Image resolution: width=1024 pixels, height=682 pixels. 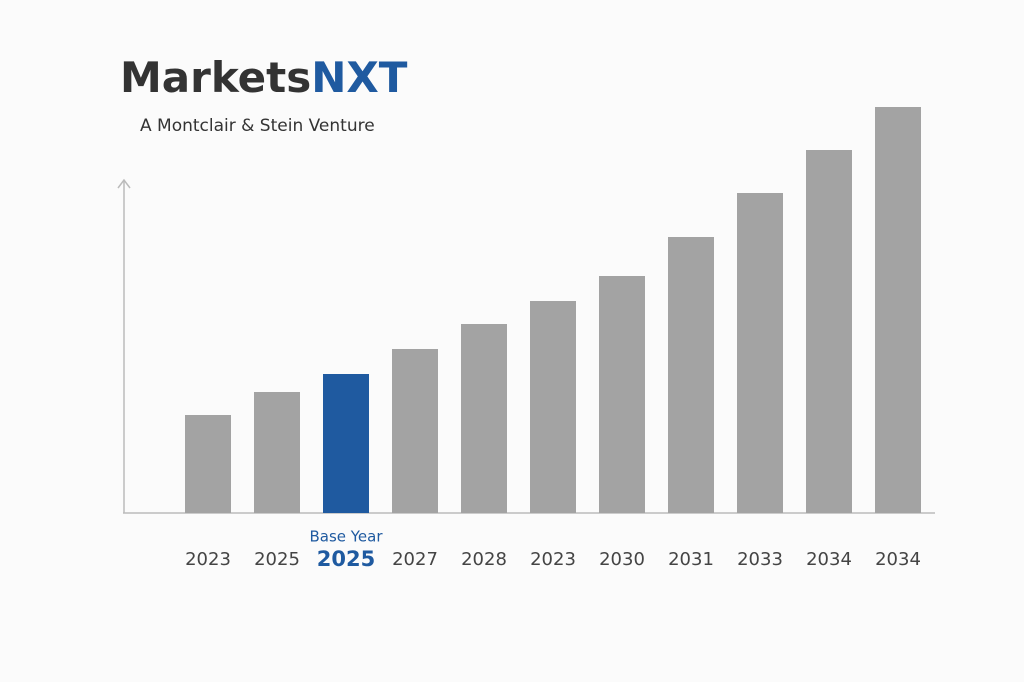 What do you see at coordinates (622, 559) in the screenshot?
I see `x-tick-label: 2030` at bounding box center [622, 559].